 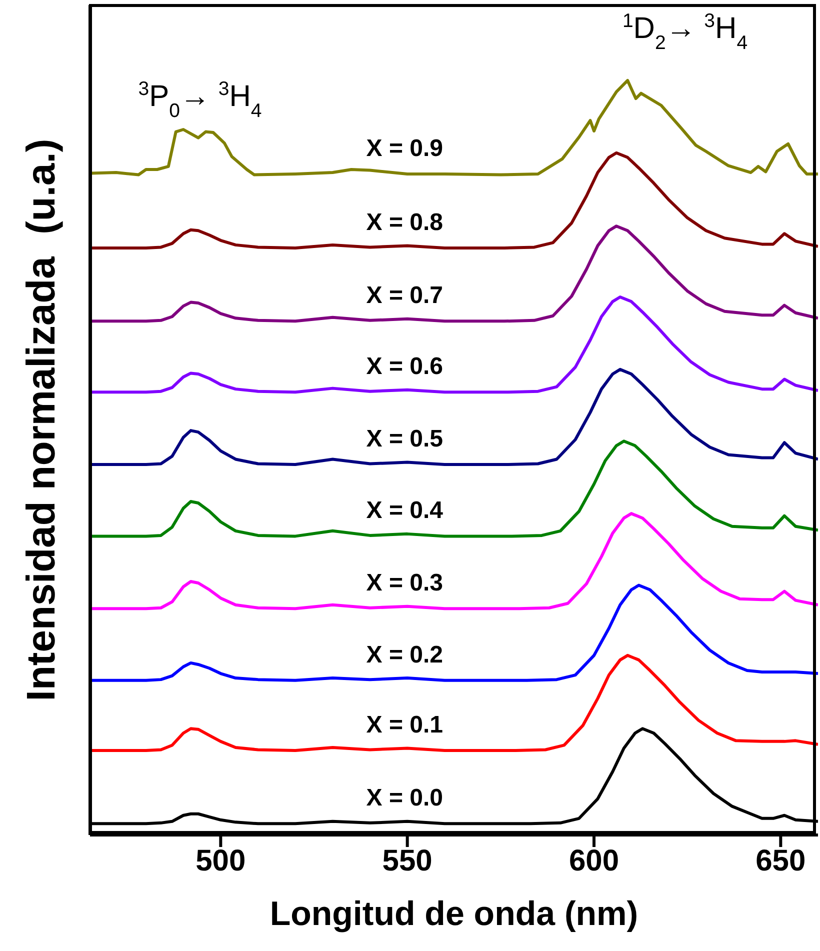 I want to click on series-label: X = 0.8, so click(x=405, y=222).